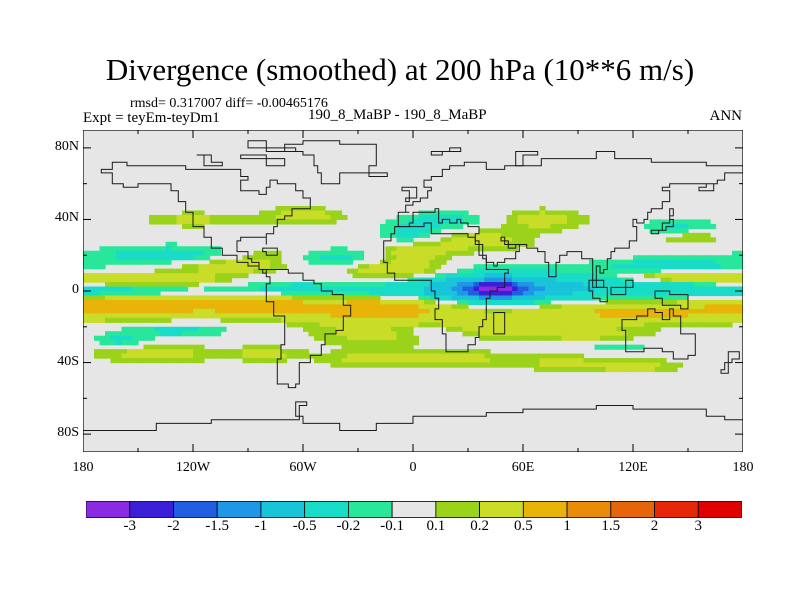  What do you see at coordinates (68, 433) in the screenshot?
I see `y-tick-label: 80S` at bounding box center [68, 433].